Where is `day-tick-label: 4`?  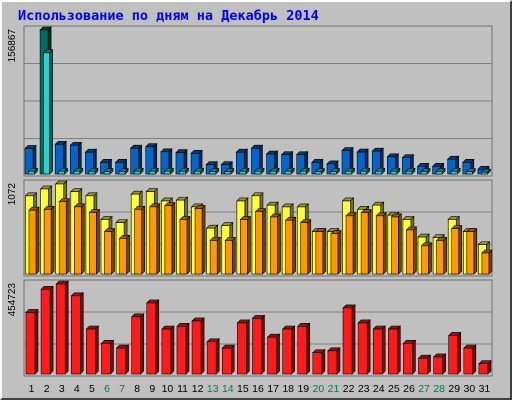 day-tick-label: 4 is located at coordinates (77, 389).